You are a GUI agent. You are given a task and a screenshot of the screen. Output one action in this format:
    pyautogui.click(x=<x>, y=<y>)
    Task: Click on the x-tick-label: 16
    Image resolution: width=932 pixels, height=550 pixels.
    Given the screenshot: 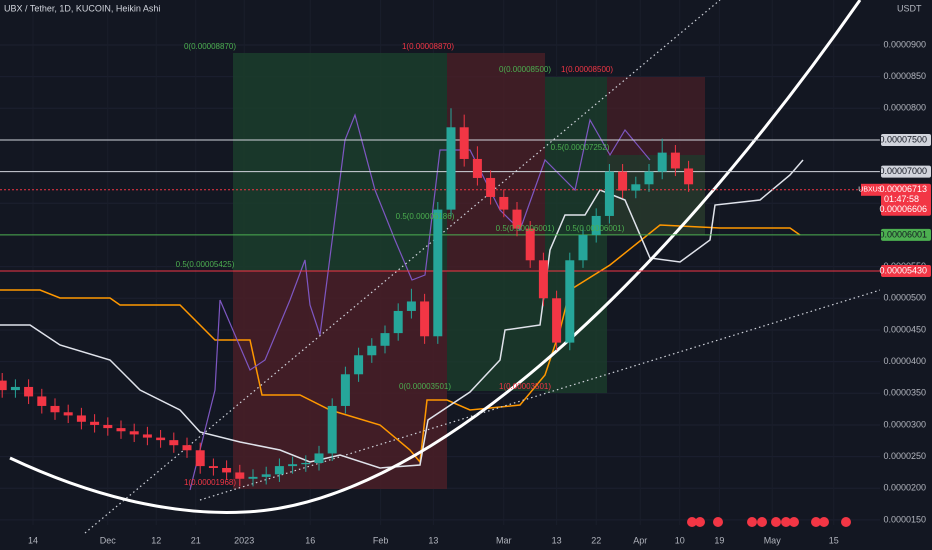 What is the action you would take?
    pyautogui.click(x=310, y=540)
    